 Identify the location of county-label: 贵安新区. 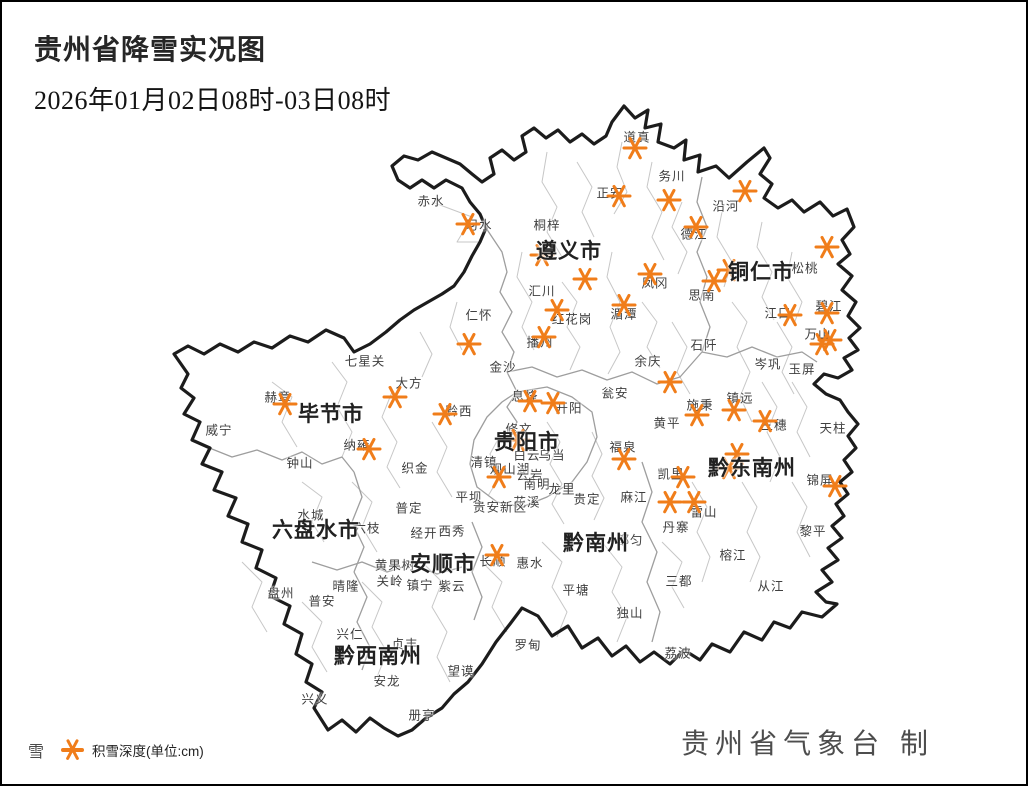
(500, 507).